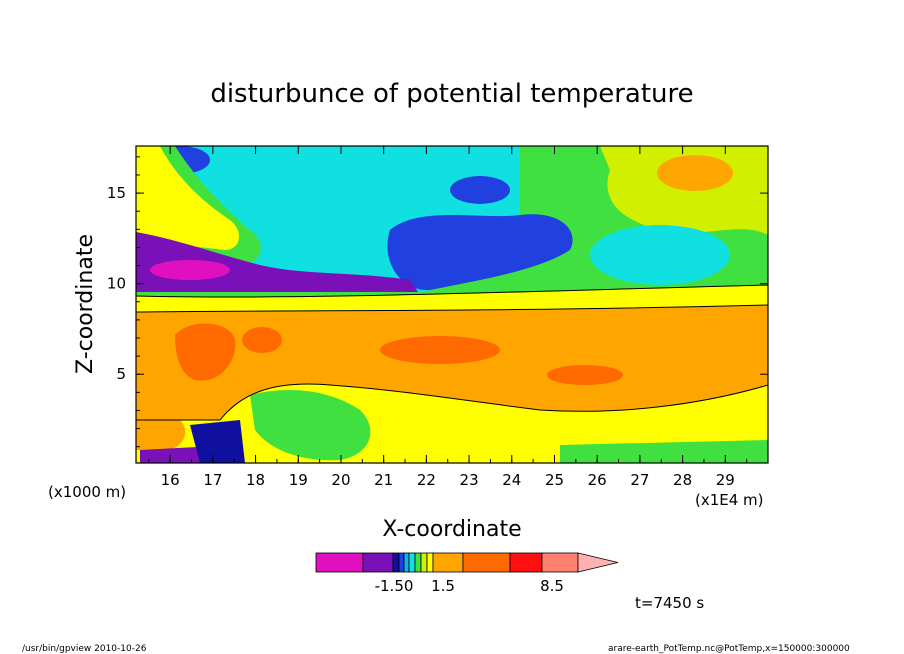  I want to click on x-tick-label-18: 18, so click(255, 480).